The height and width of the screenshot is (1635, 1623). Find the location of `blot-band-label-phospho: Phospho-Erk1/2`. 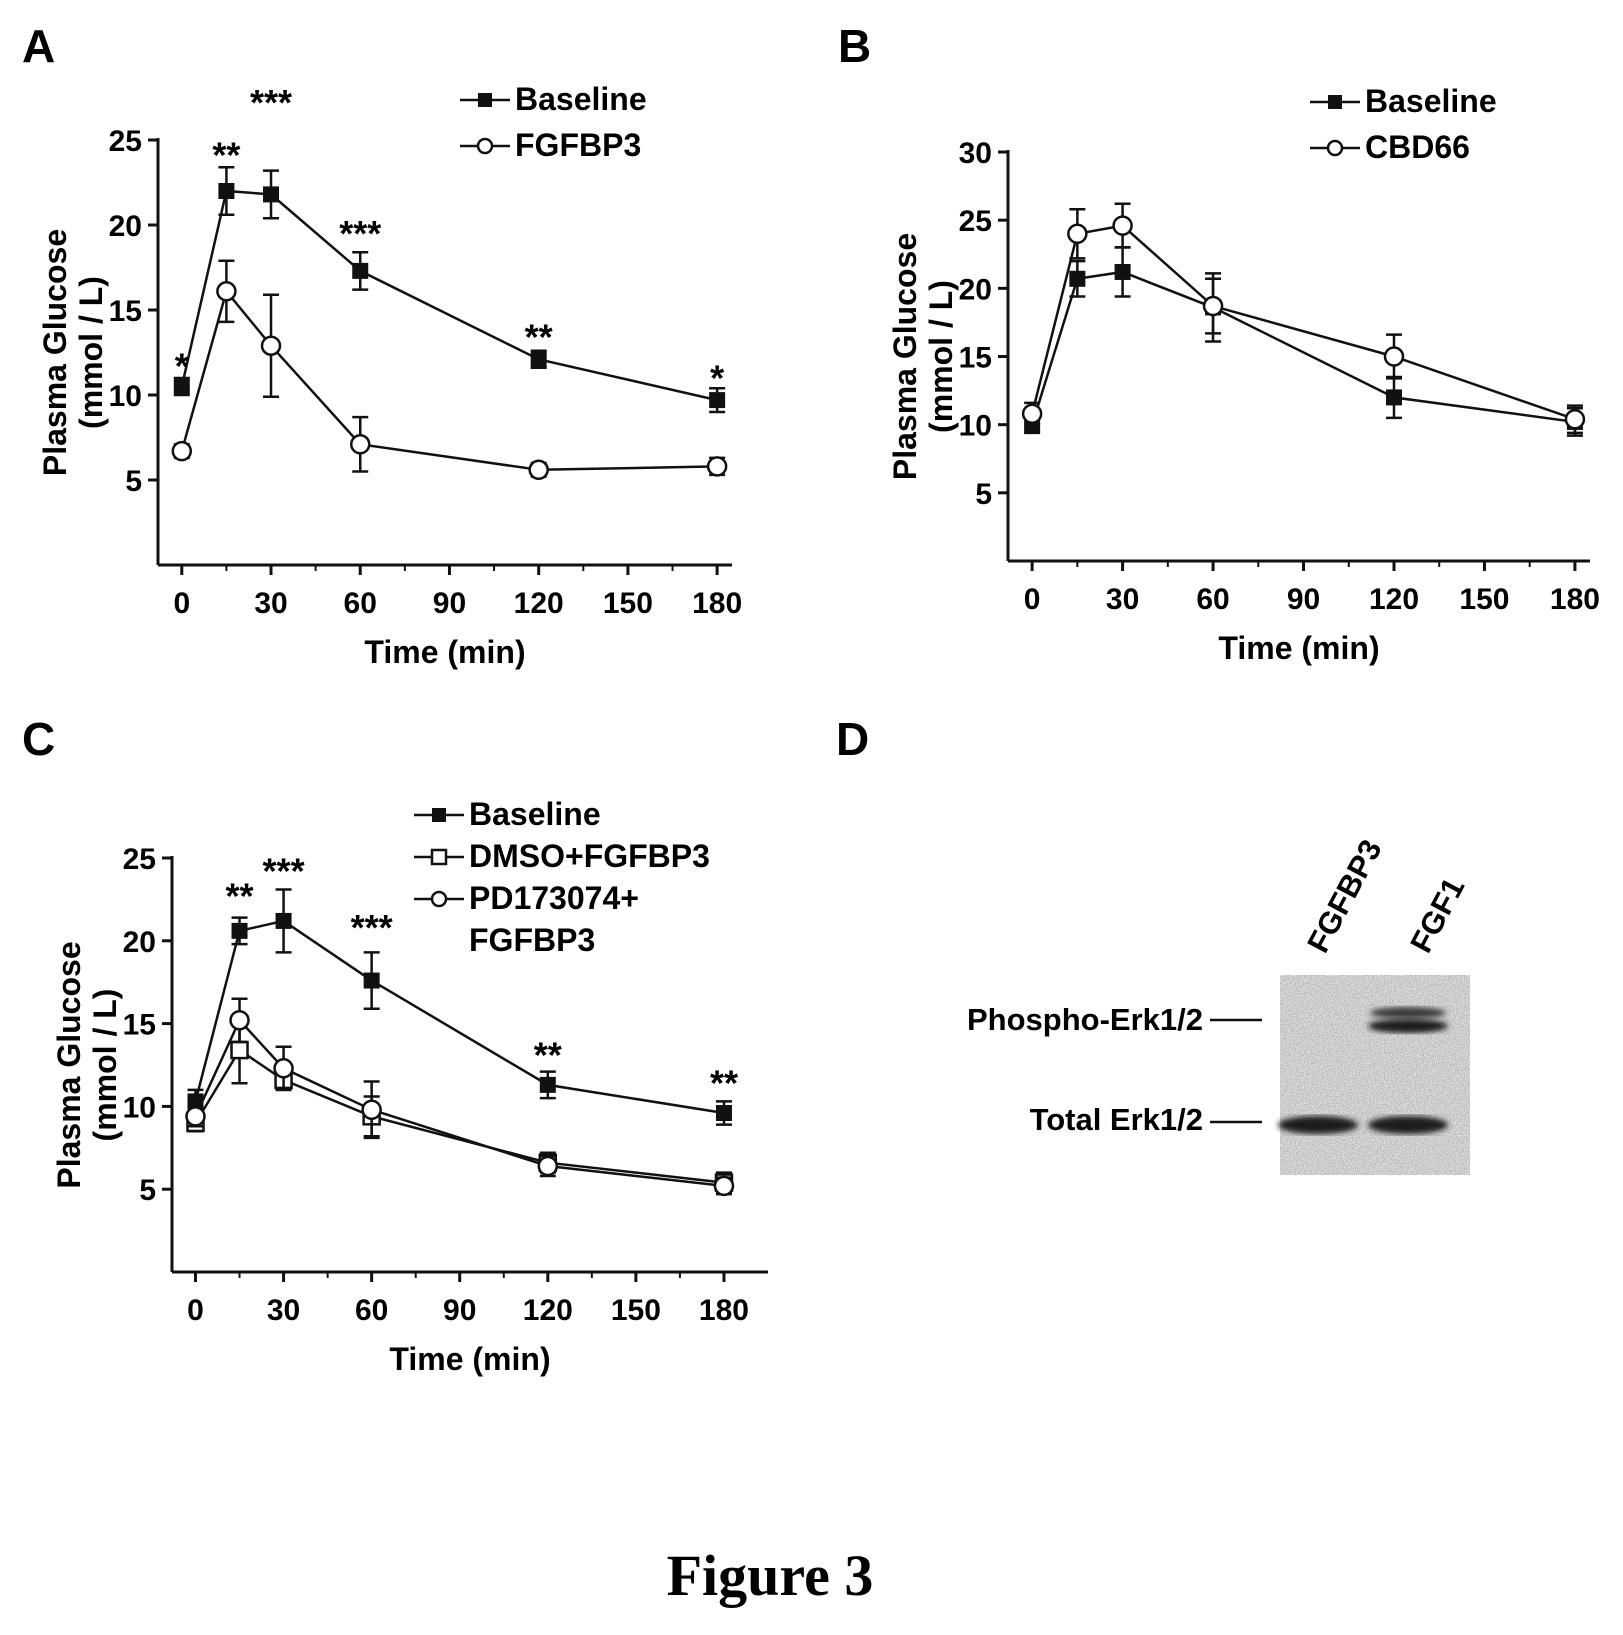

blot-band-label-phospho: Phospho-Erk1/2 is located at coordinates (1085, 1019).